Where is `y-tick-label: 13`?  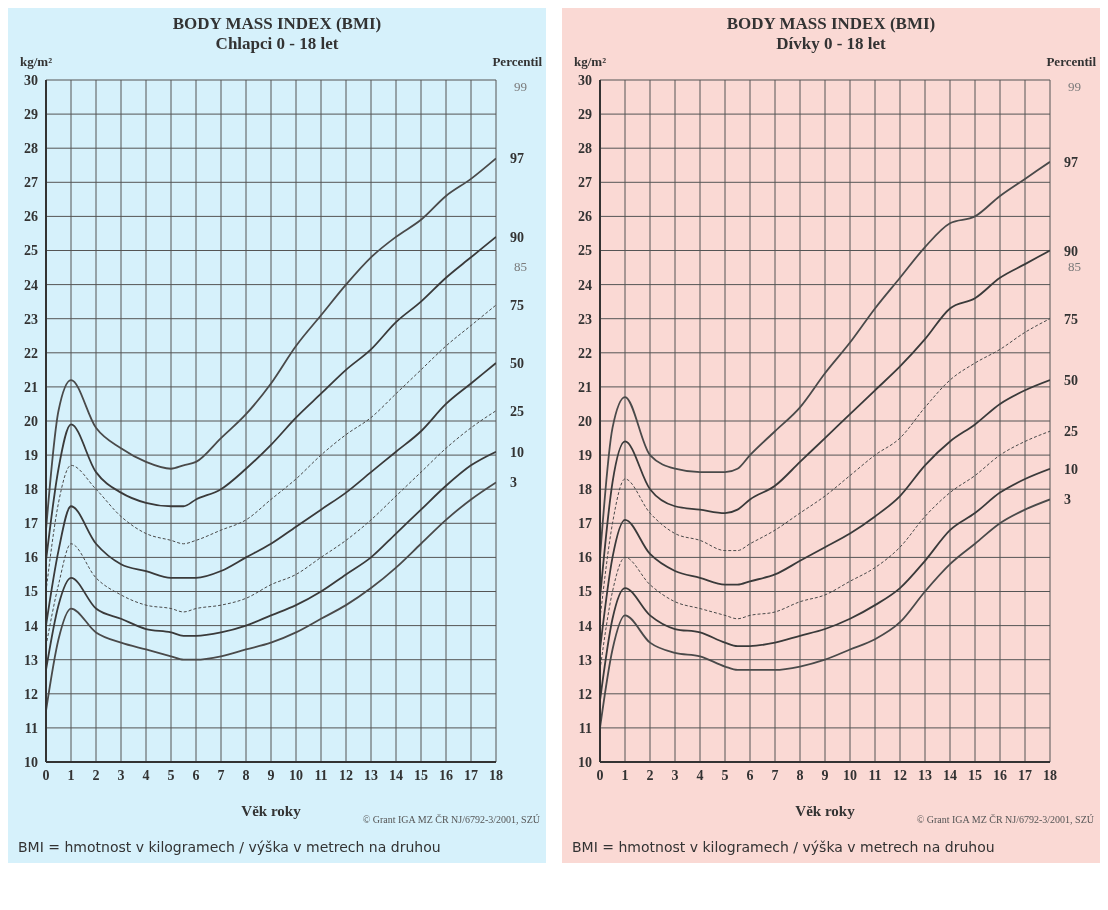 y-tick-label: 13 is located at coordinates (31, 660).